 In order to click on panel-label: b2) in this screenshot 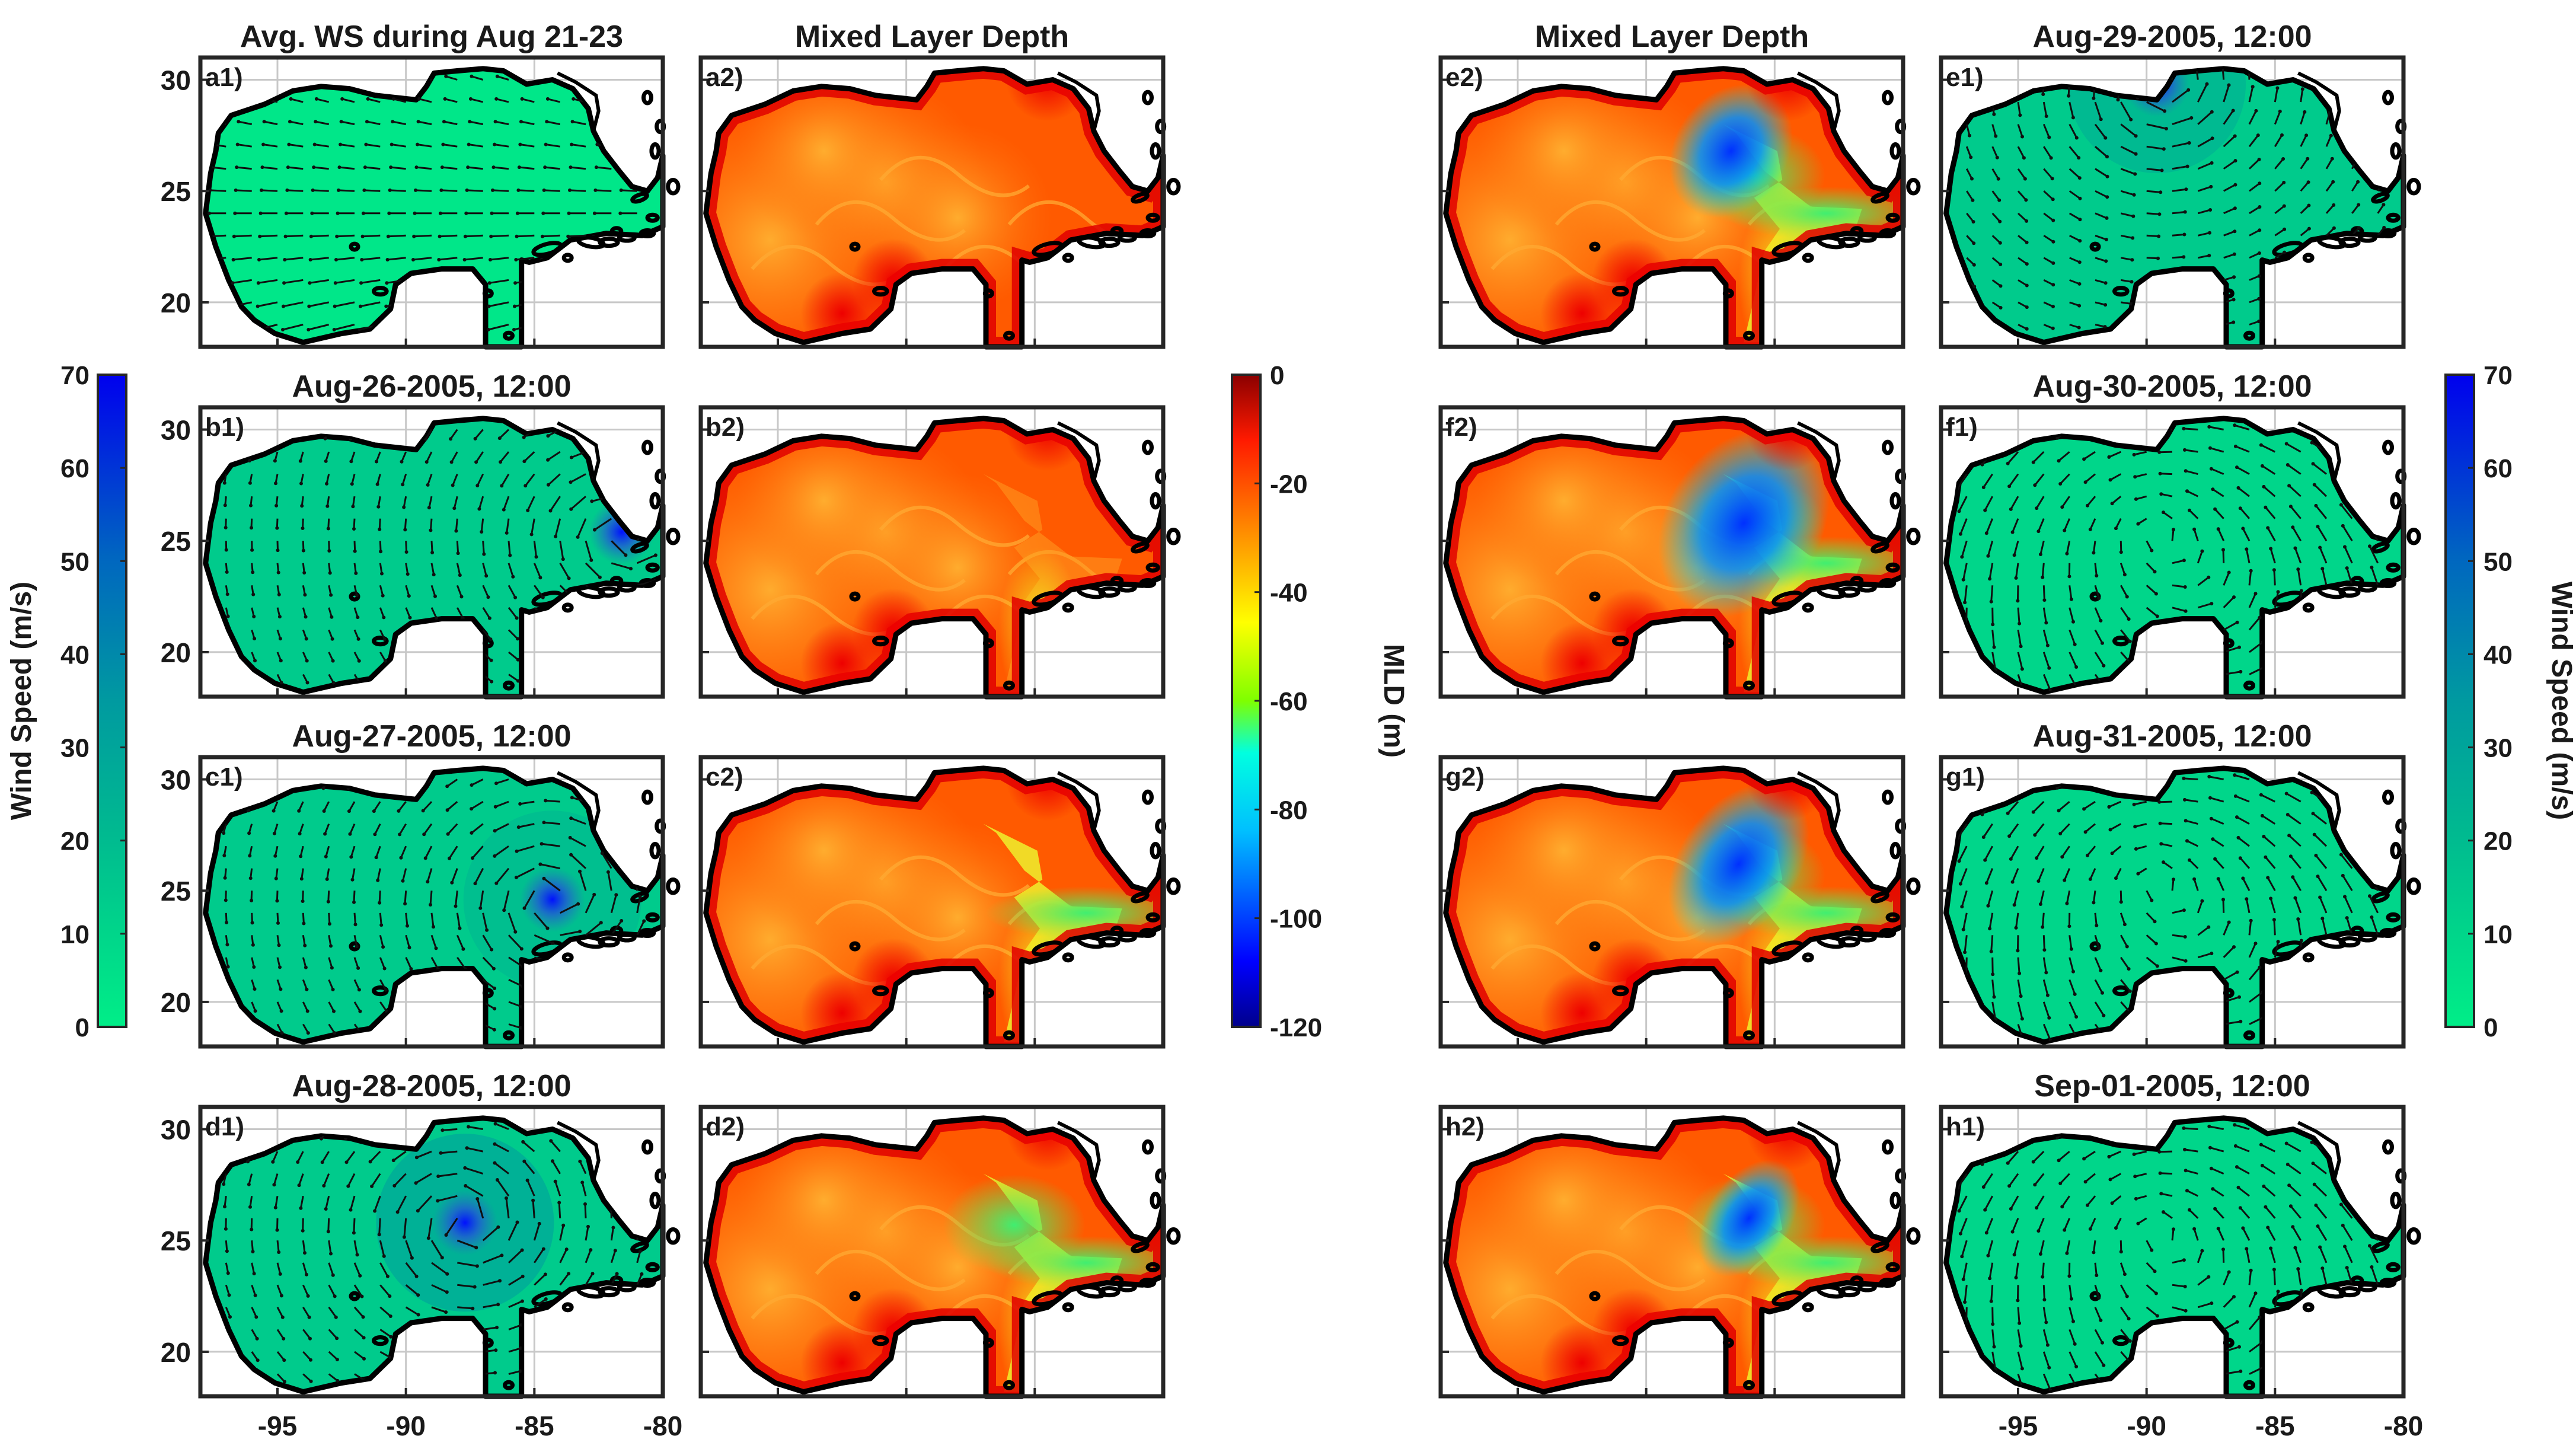, I will do `click(725, 427)`.